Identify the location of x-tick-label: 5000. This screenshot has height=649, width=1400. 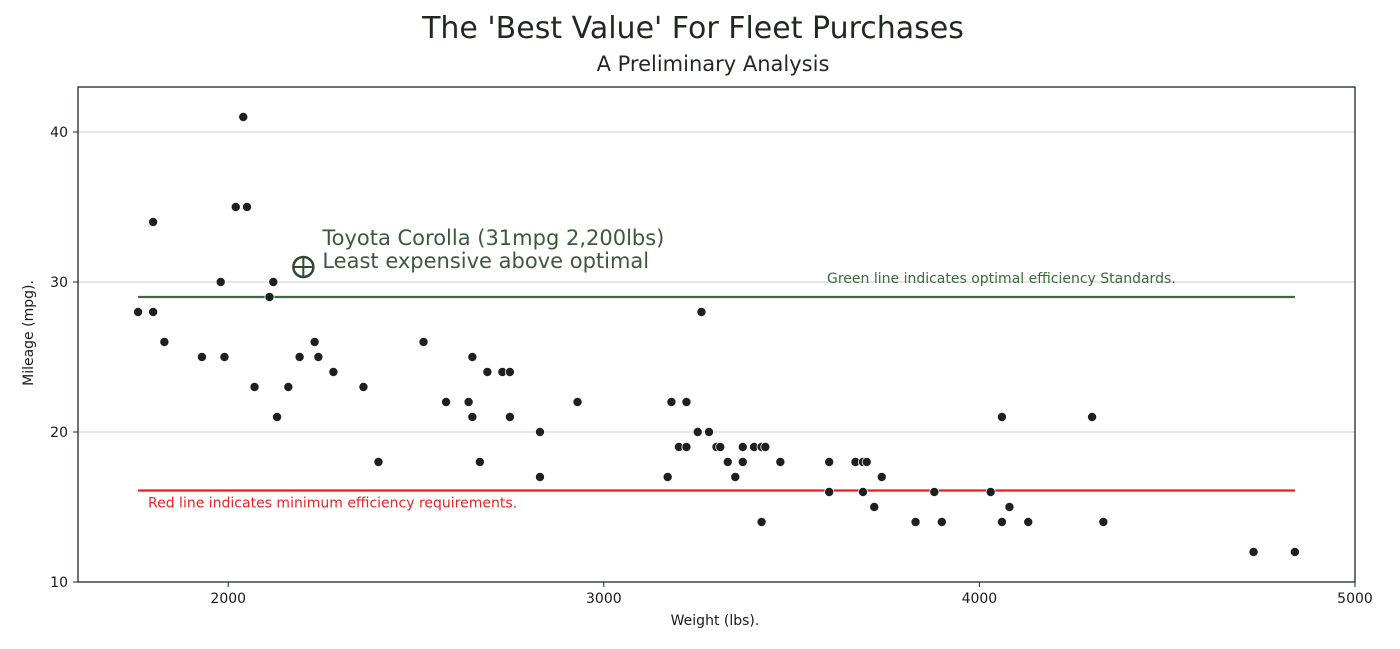
(1355, 599).